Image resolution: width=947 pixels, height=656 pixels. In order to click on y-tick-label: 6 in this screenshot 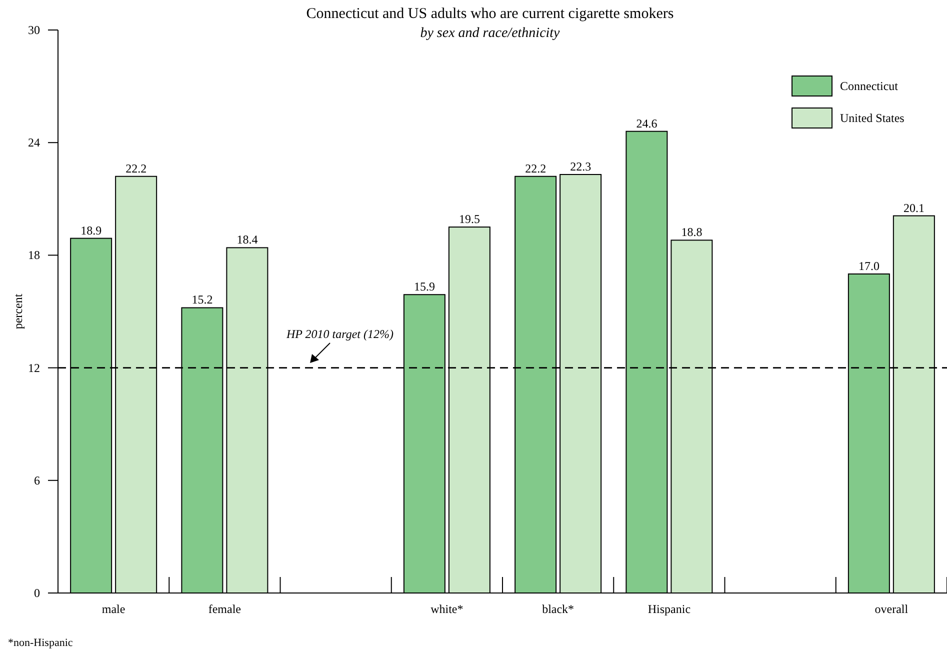, I will do `click(37, 480)`.